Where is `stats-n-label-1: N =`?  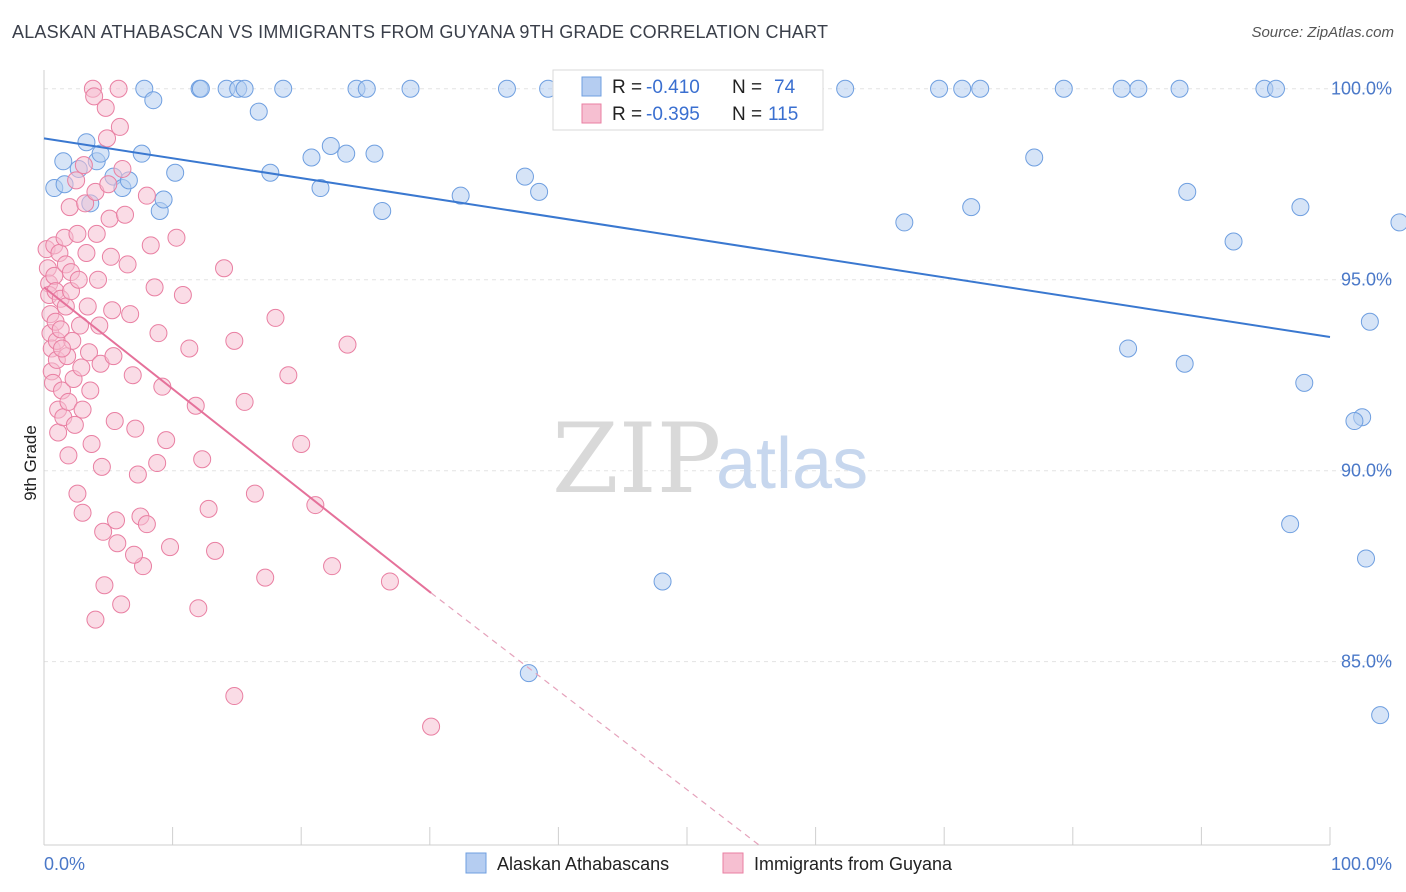
stats-n-label-1: N = is located at coordinates (747, 87).